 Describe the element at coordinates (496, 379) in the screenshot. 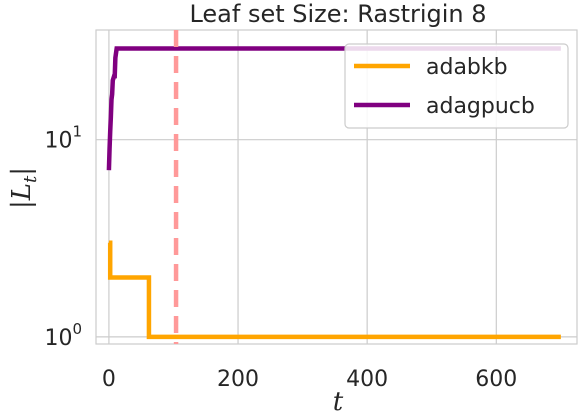

I see `x-tick-label: 600` at that location.